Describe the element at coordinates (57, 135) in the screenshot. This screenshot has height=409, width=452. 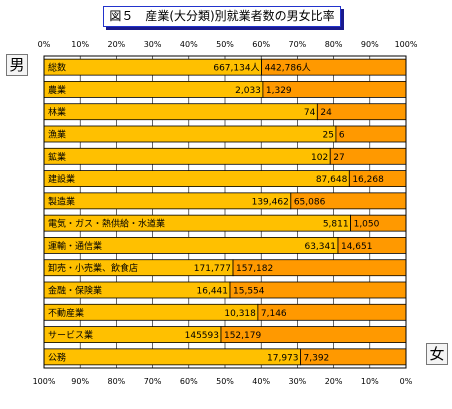
I see `category-label: 漁業` at that location.